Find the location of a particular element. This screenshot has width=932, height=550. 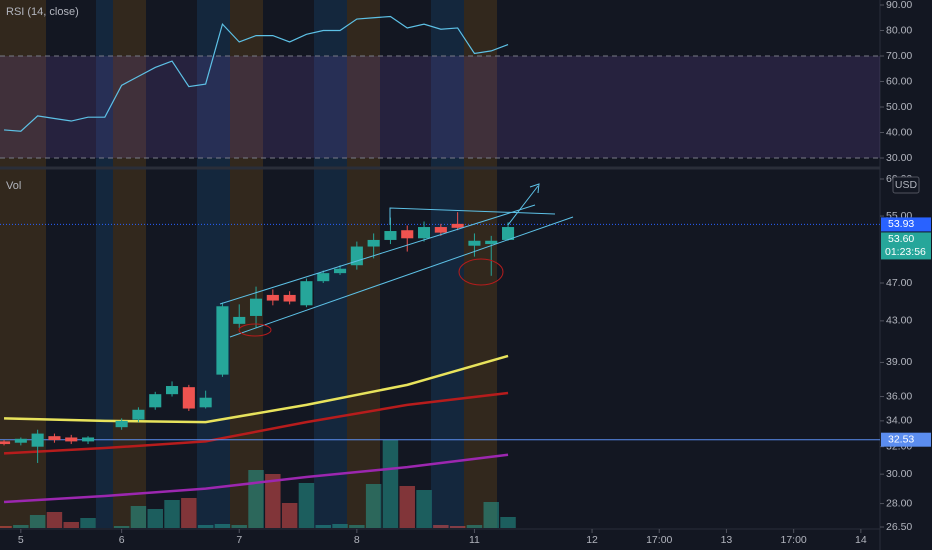

drawings is located at coordinates (396, 260).